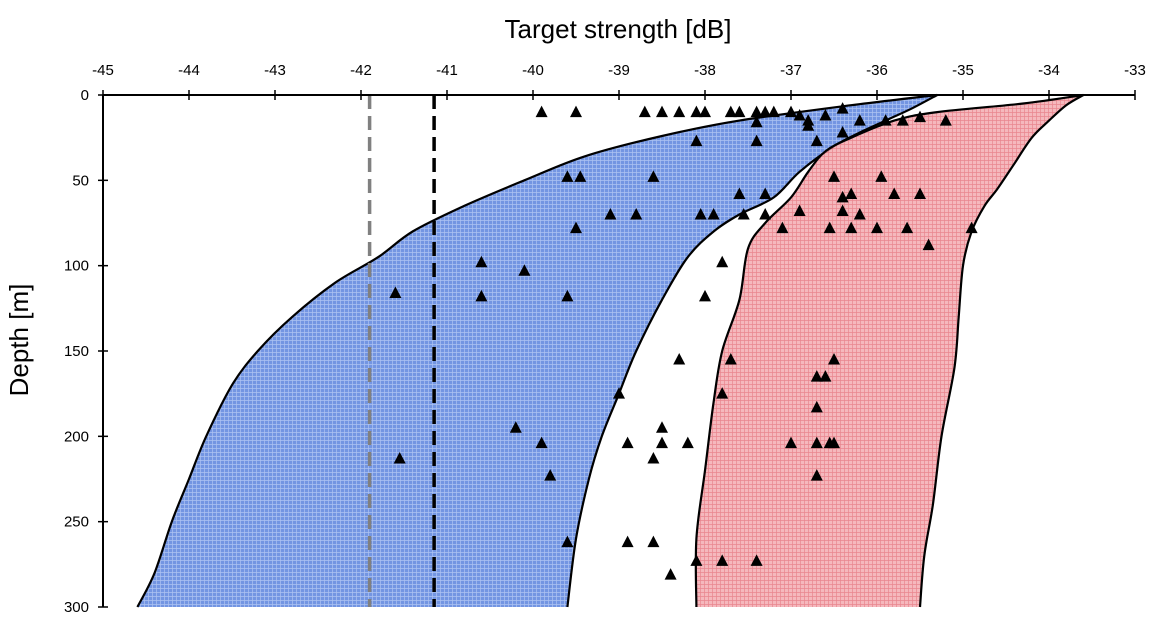  What do you see at coordinates (189, 70) in the screenshot?
I see `x-tick-label: -44` at bounding box center [189, 70].